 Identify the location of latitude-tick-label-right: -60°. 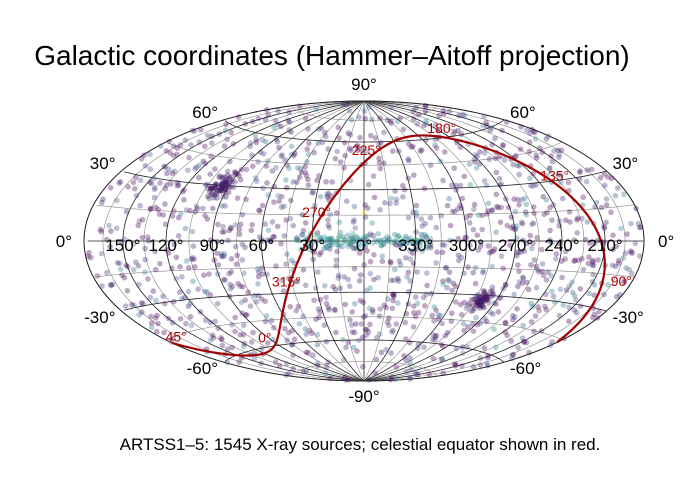
(525, 368).